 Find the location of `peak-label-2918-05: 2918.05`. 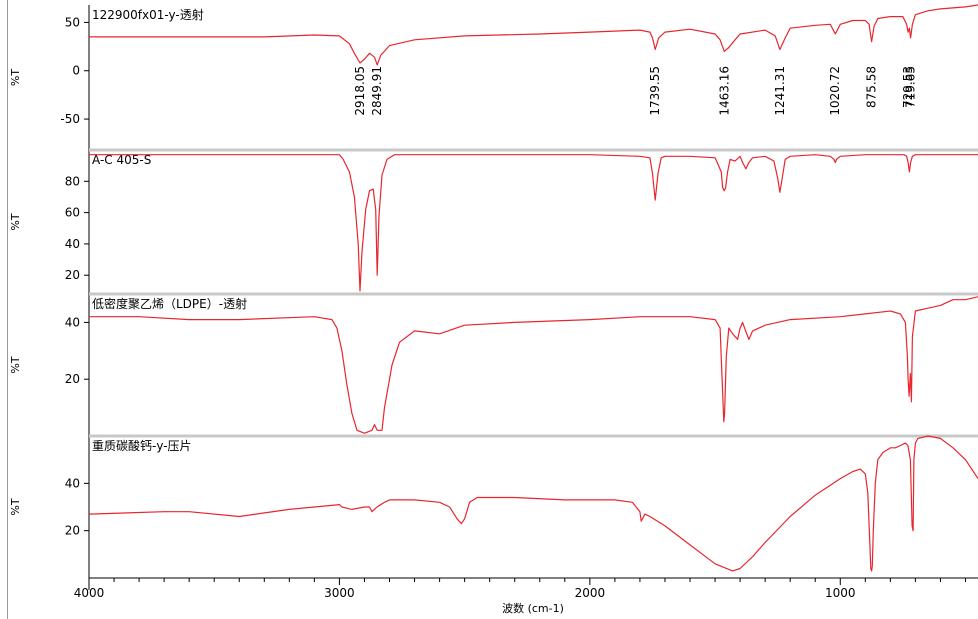

peak-label-2918-05: 2918.05 is located at coordinates (360, 91).